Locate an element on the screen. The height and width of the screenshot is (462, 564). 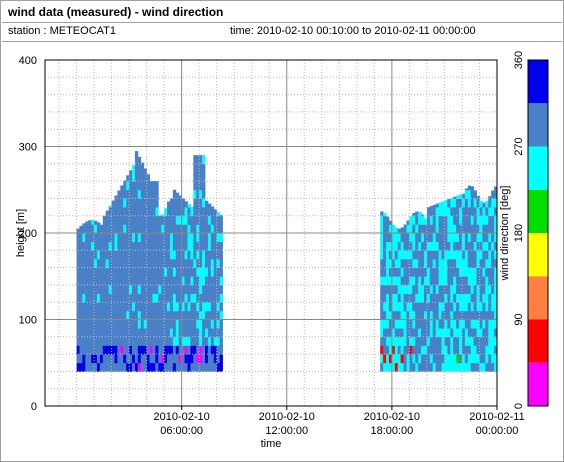
colorbar-tick-label: 270 is located at coordinates (519, 146).